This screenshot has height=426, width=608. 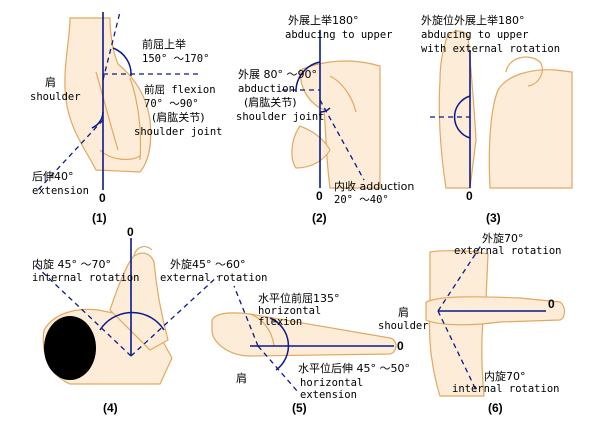 What do you see at coordinates (530, 129) in the screenshot?
I see `panel3-body` at bounding box center [530, 129].